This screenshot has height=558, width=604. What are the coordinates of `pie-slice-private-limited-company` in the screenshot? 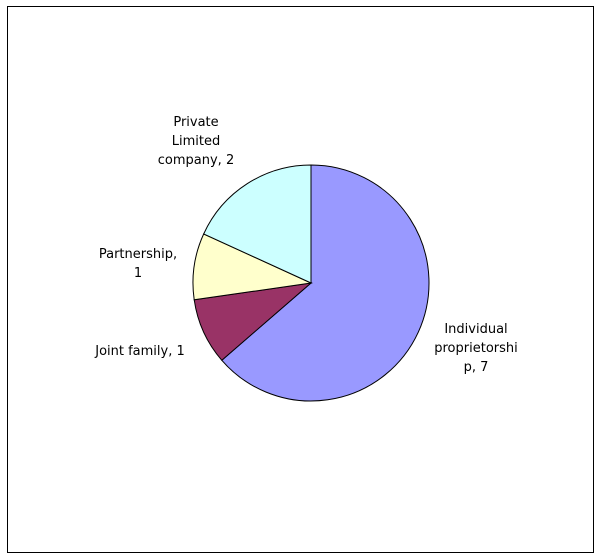 It's located at (257, 224).